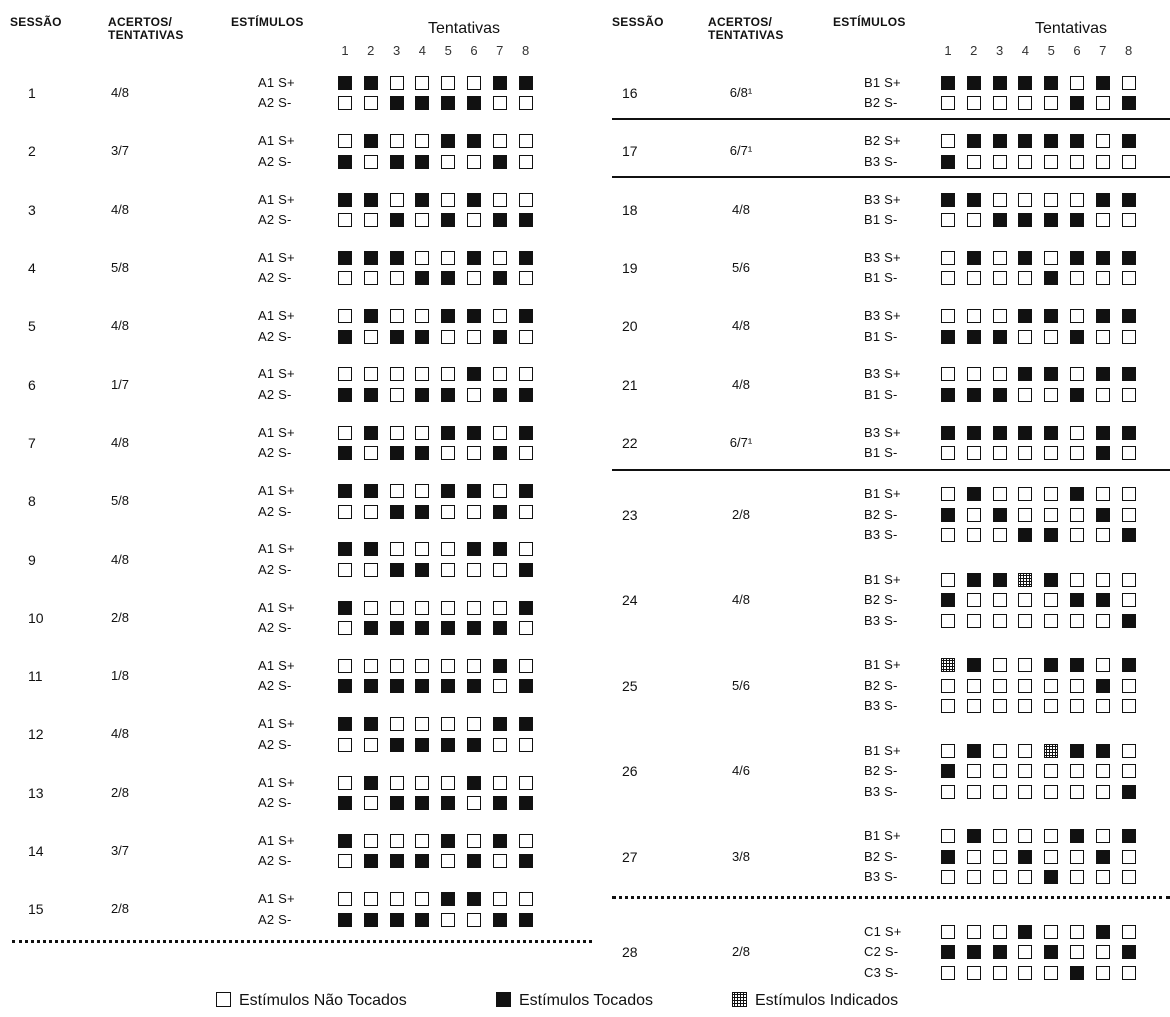  What do you see at coordinates (630, 209) in the screenshot?
I see `session-number: 18` at bounding box center [630, 209].